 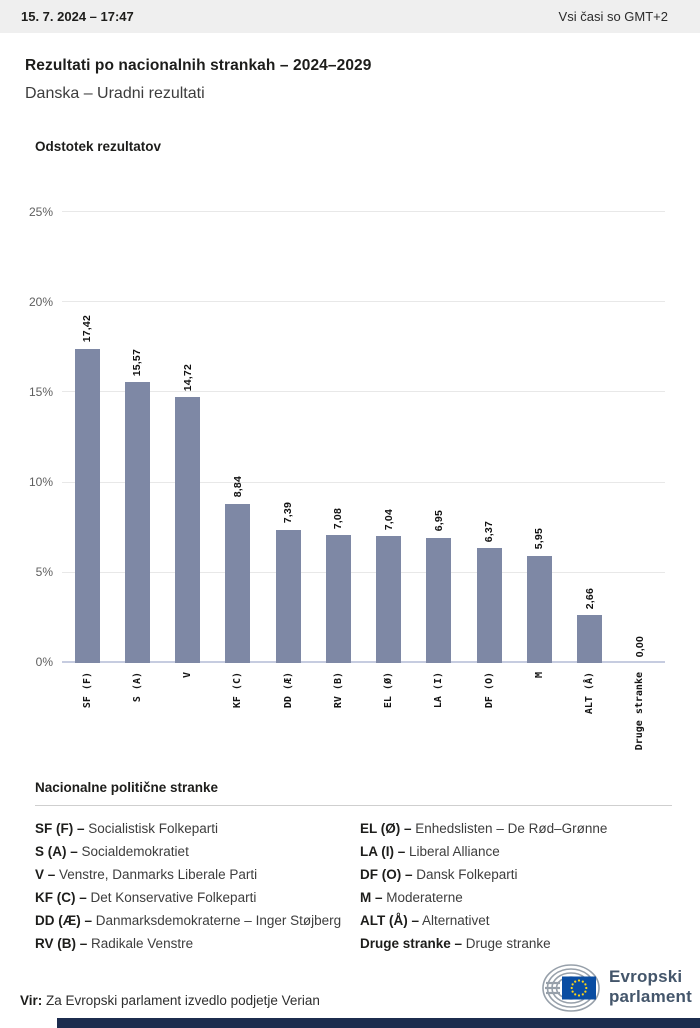 What do you see at coordinates (87, 690) in the screenshot?
I see `x-tick-label: SF (F)` at bounding box center [87, 690].